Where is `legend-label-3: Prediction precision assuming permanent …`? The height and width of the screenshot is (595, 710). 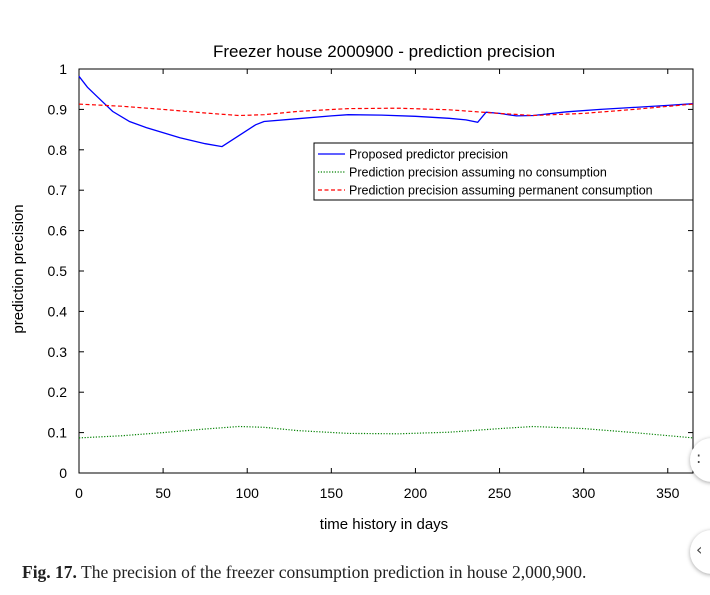
legend-label-3: Prediction precision assuming permanent … is located at coordinates (501, 191).